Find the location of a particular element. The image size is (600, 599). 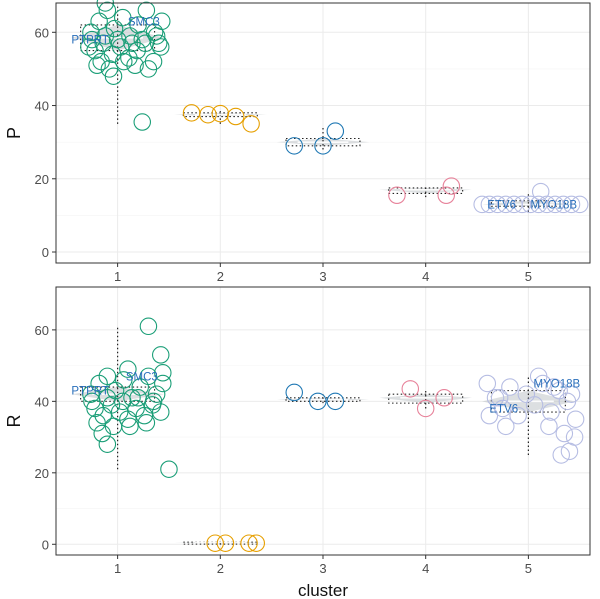

x-axis-title: cluster is located at coordinates (323, 590).